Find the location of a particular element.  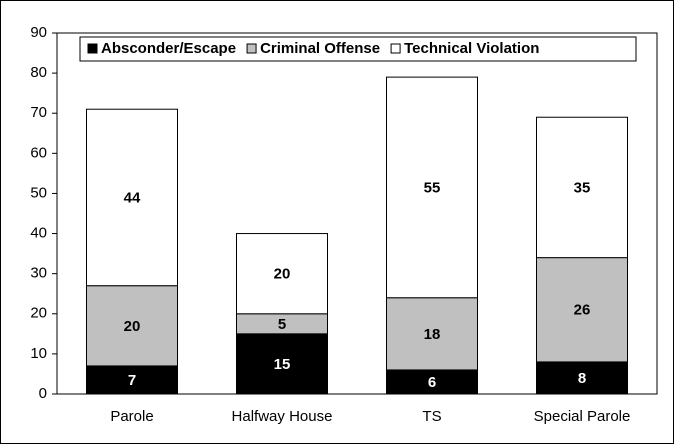

x-tick-label: Special Parole is located at coordinates (582, 416).